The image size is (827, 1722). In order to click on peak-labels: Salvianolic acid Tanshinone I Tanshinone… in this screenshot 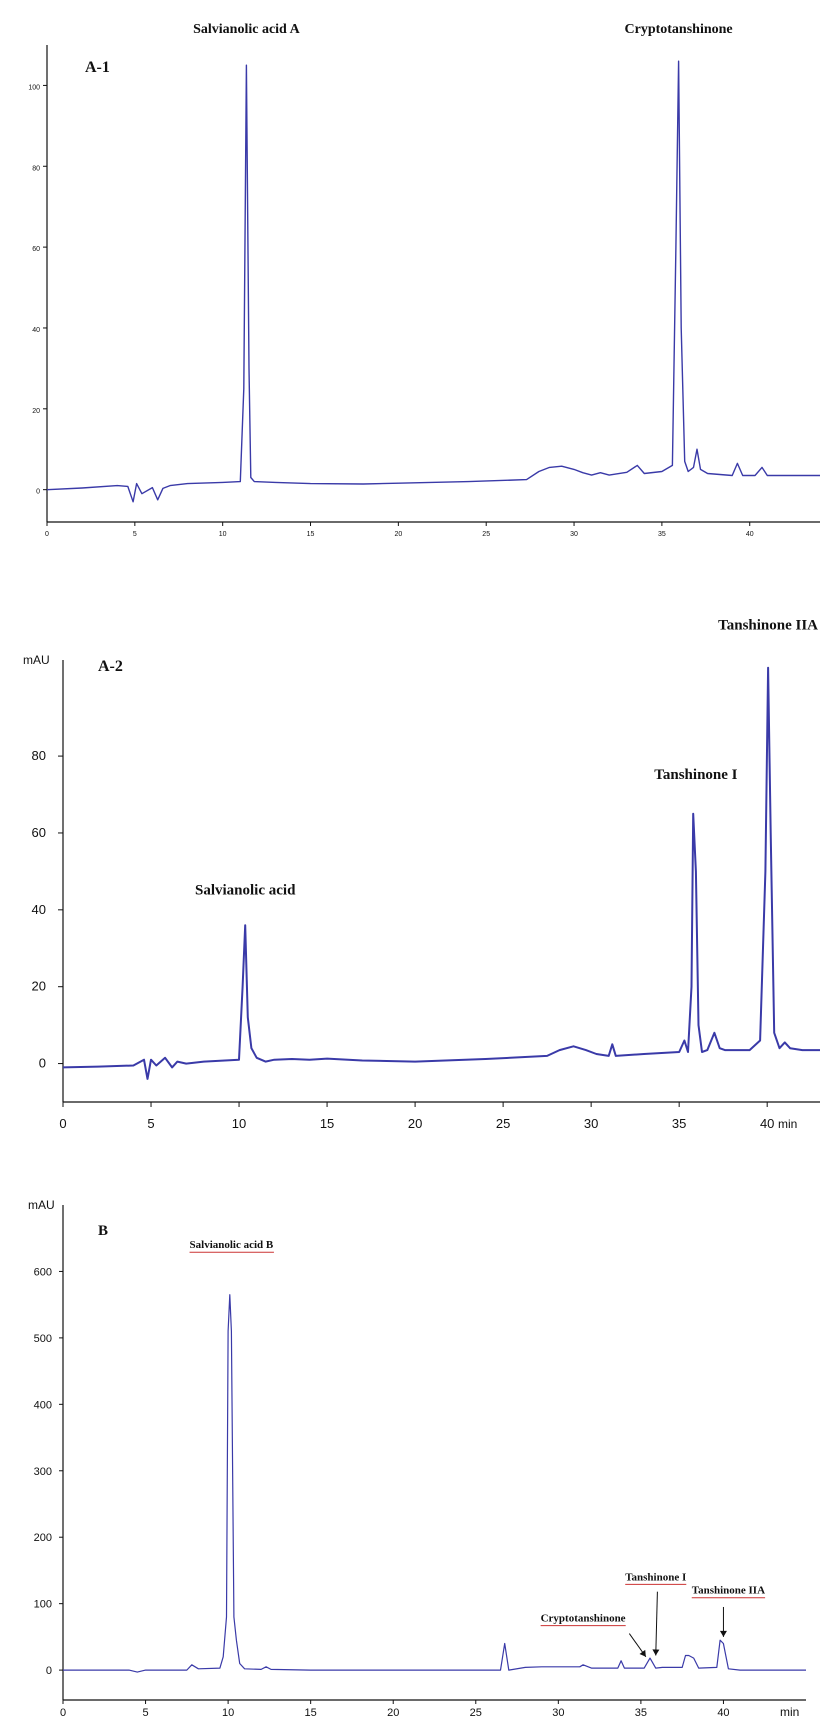, I will do `click(506, 757)`.